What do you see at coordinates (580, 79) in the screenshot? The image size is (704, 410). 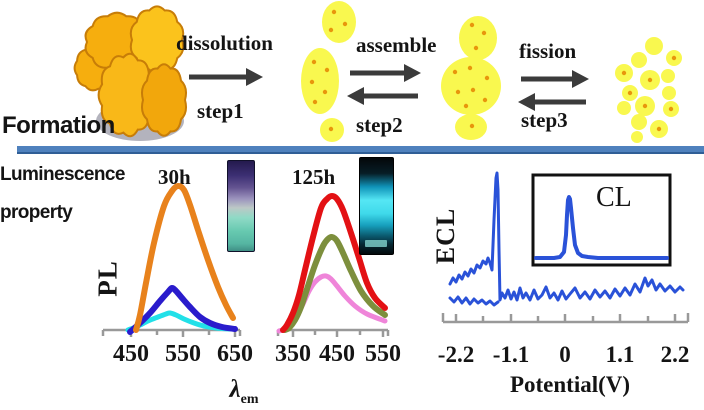 I see `fission-forward-arrow-head` at bounding box center [580, 79].